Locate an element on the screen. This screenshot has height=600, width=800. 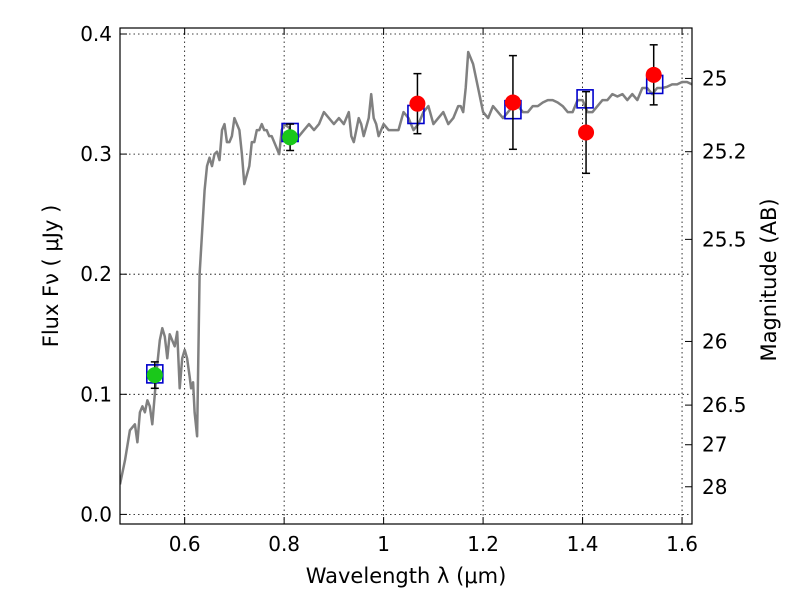
y-tick-label: 0.2 is located at coordinates (96, 274).